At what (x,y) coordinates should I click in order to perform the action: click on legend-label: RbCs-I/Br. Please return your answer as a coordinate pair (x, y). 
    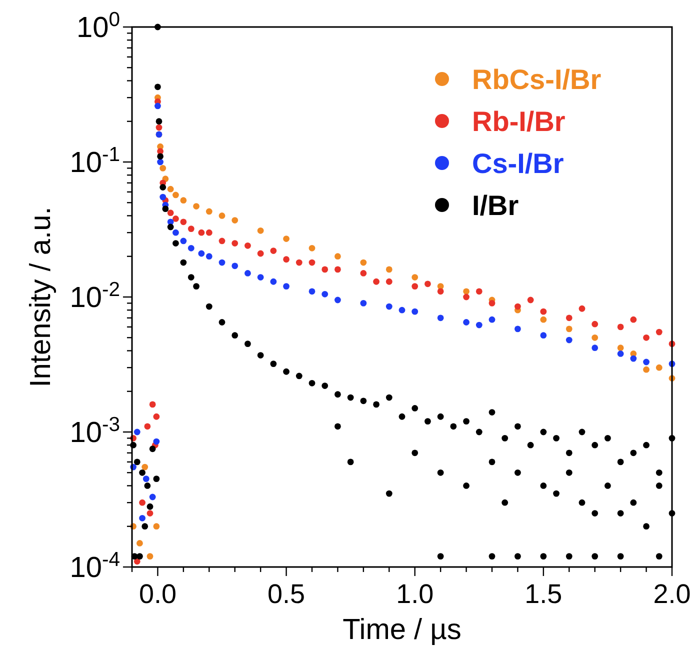
    Looking at the image, I should click on (537, 79).